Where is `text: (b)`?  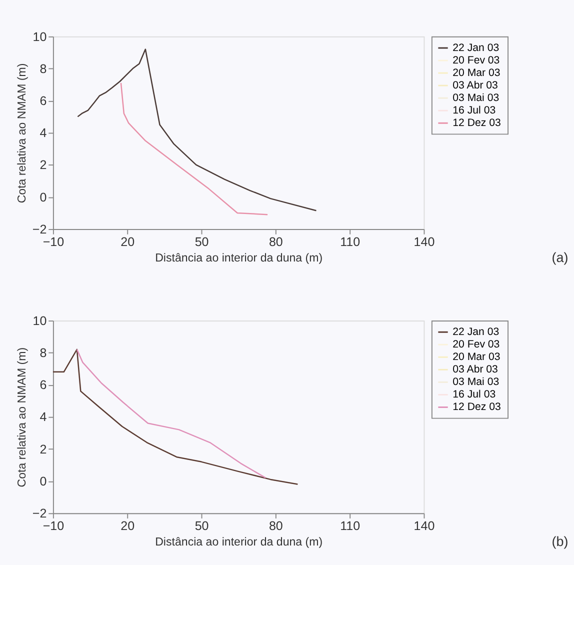
text: (b) is located at coordinates (560, 541).